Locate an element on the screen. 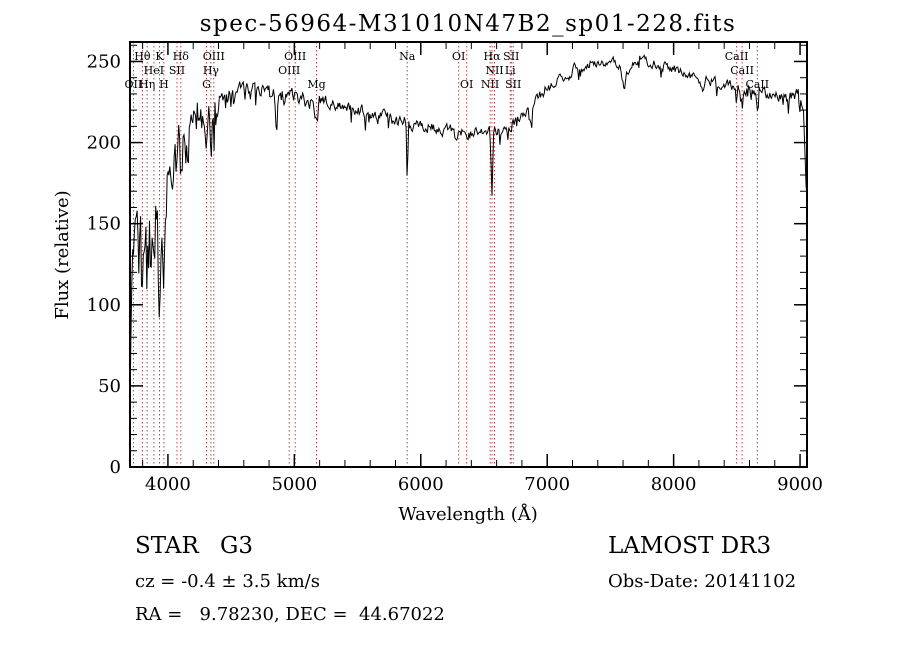 The height and width of the screenshot is (649, 900). spectral-line-label: Hη is located at coordinates (147, 84).